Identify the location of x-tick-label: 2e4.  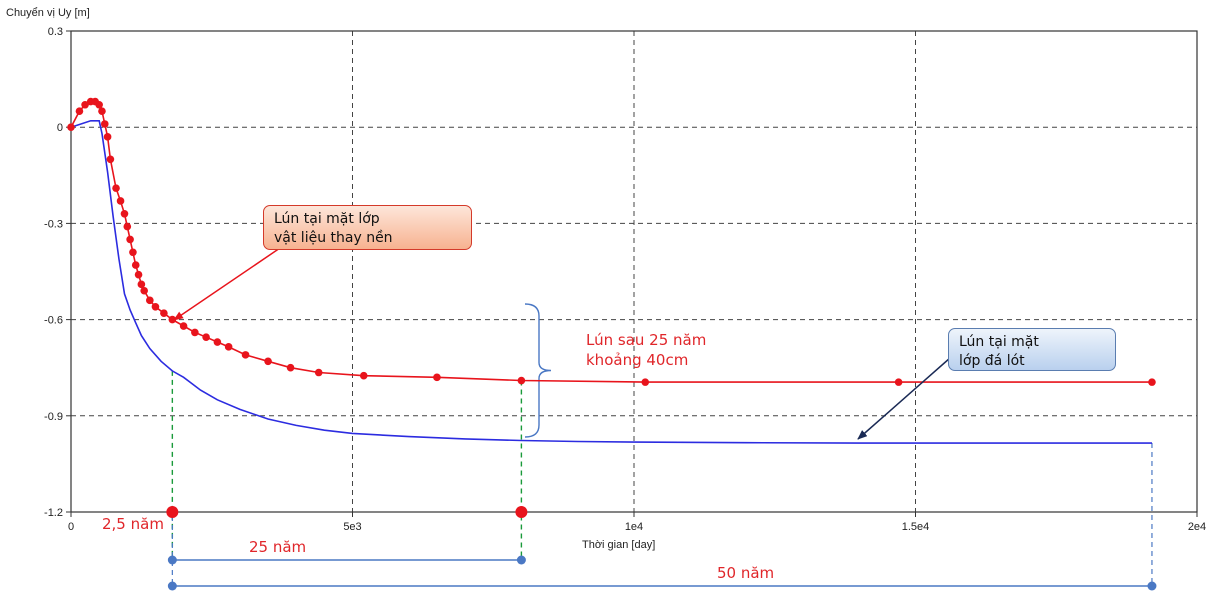
(1197, 527).